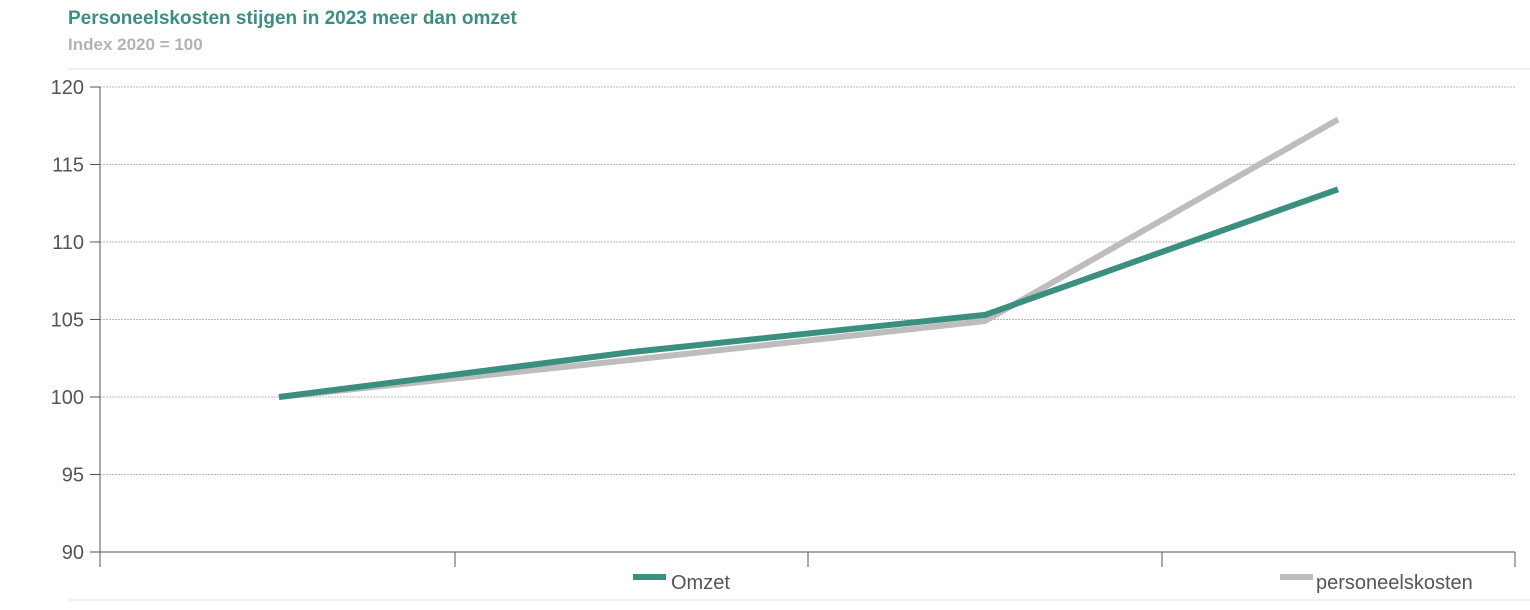 The width and height of the screenshot is (1530, 610). What do you see at coordinates (807, 559) in the screenshot?
I see `x-axis` at bounding box center [807, 559].